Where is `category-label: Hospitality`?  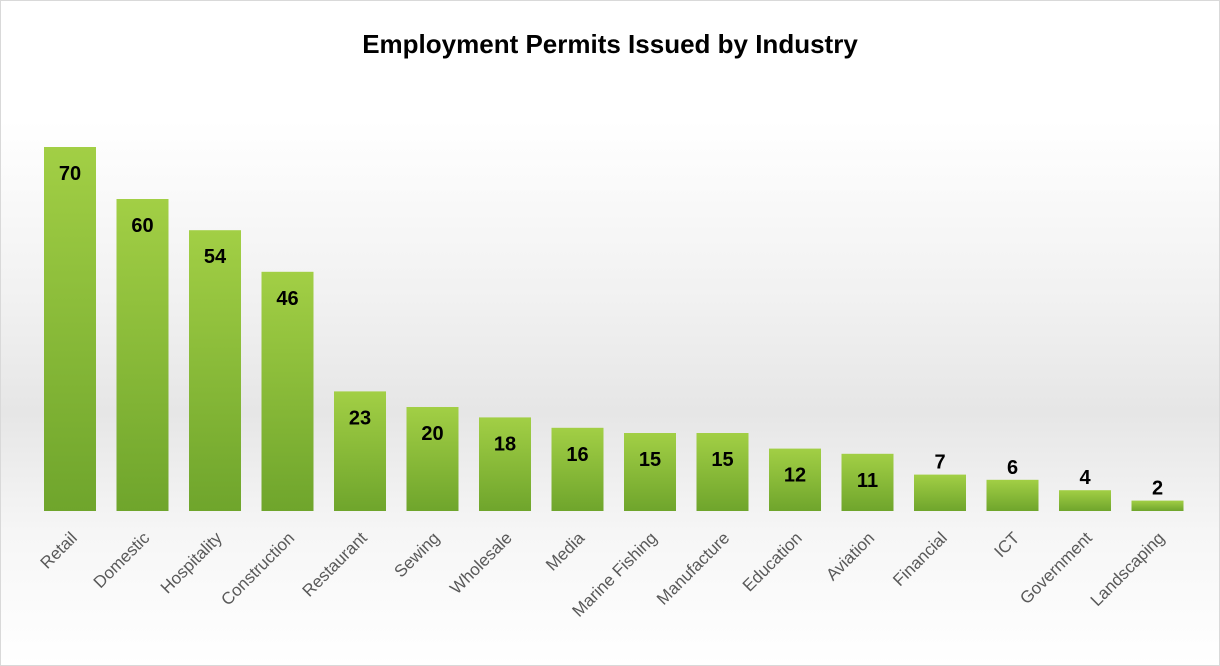
category-label: Hospitality is located at coordinates (191, 562).